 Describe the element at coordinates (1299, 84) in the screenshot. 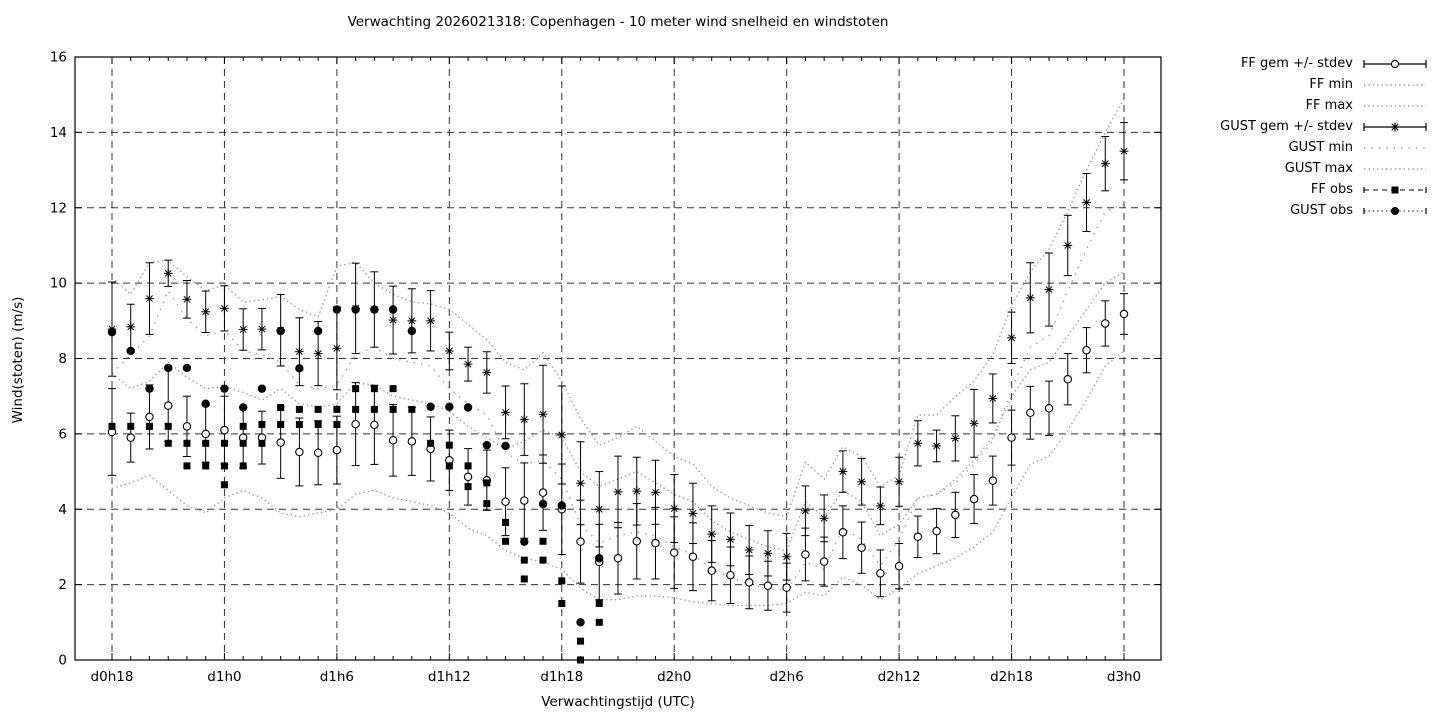

I see `legend-item-ff-min: FF min` at that location.